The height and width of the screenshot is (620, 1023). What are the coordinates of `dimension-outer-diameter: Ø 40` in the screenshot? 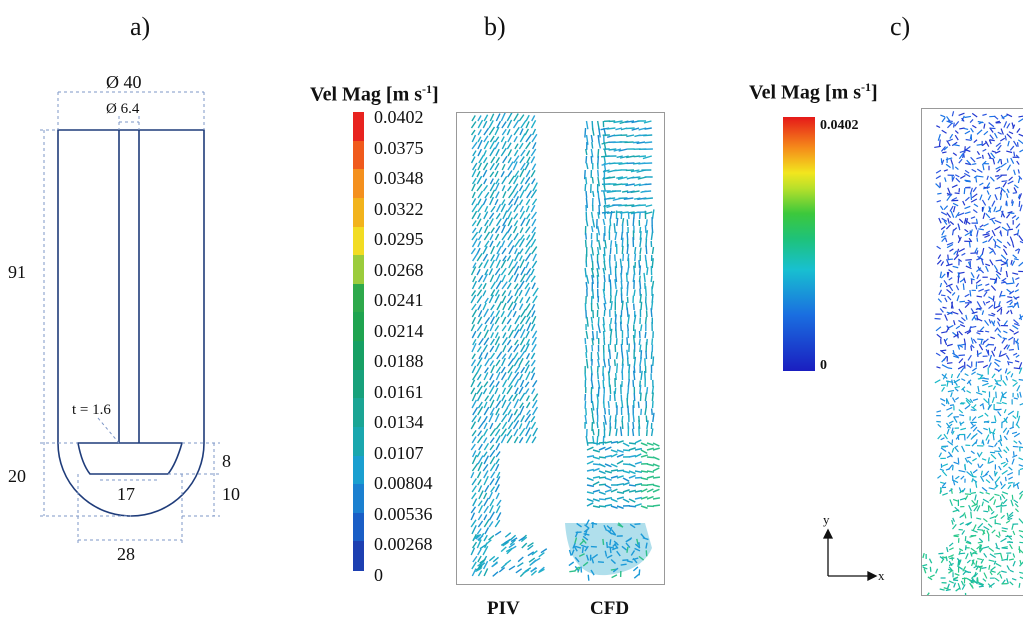 It's located at (124, 82).